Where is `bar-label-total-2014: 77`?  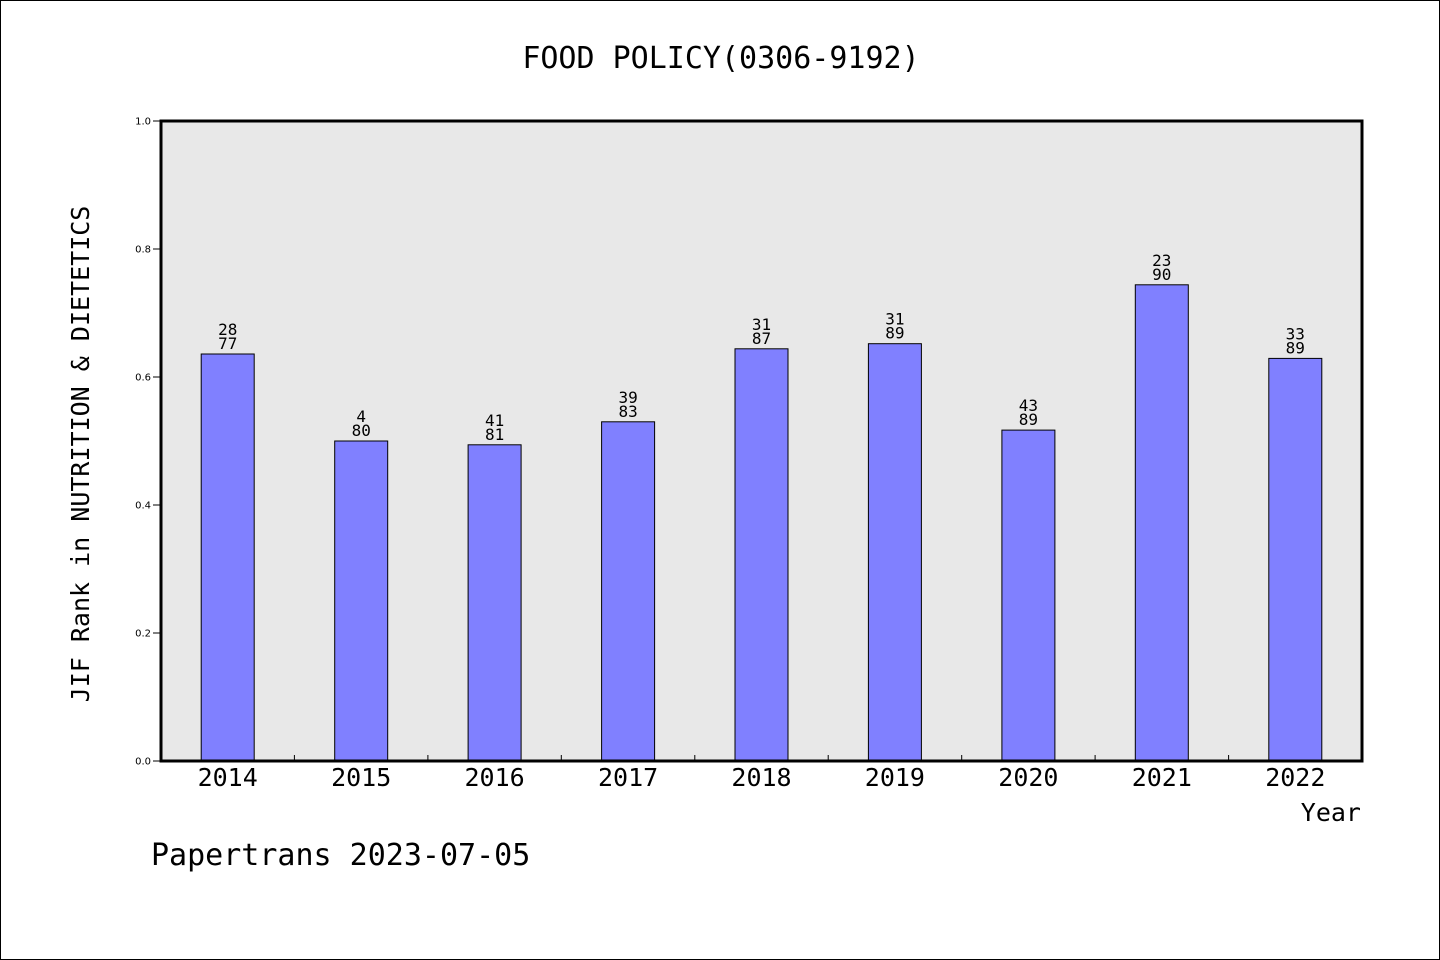
bar-label-total-2014: 77 is located at coordinates (227, 343).